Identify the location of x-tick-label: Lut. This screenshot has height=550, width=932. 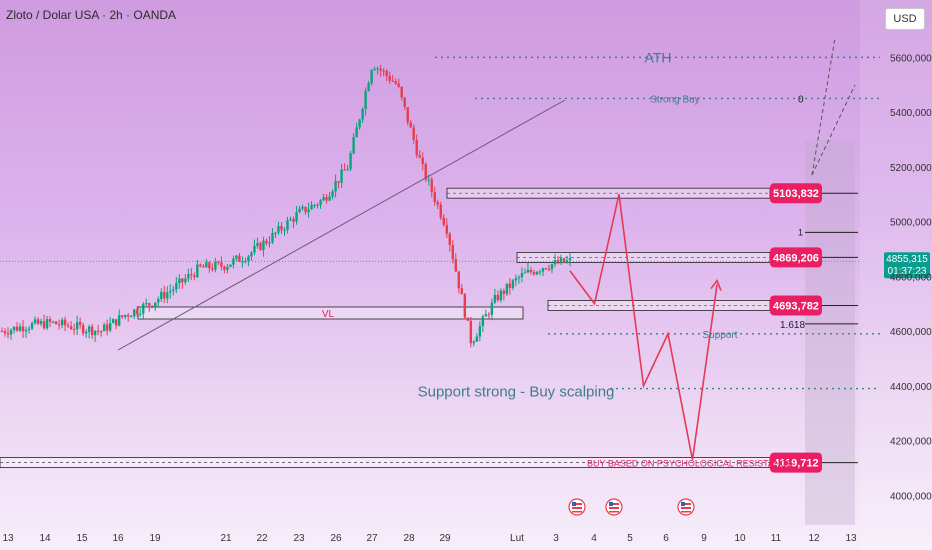
(517, 538).